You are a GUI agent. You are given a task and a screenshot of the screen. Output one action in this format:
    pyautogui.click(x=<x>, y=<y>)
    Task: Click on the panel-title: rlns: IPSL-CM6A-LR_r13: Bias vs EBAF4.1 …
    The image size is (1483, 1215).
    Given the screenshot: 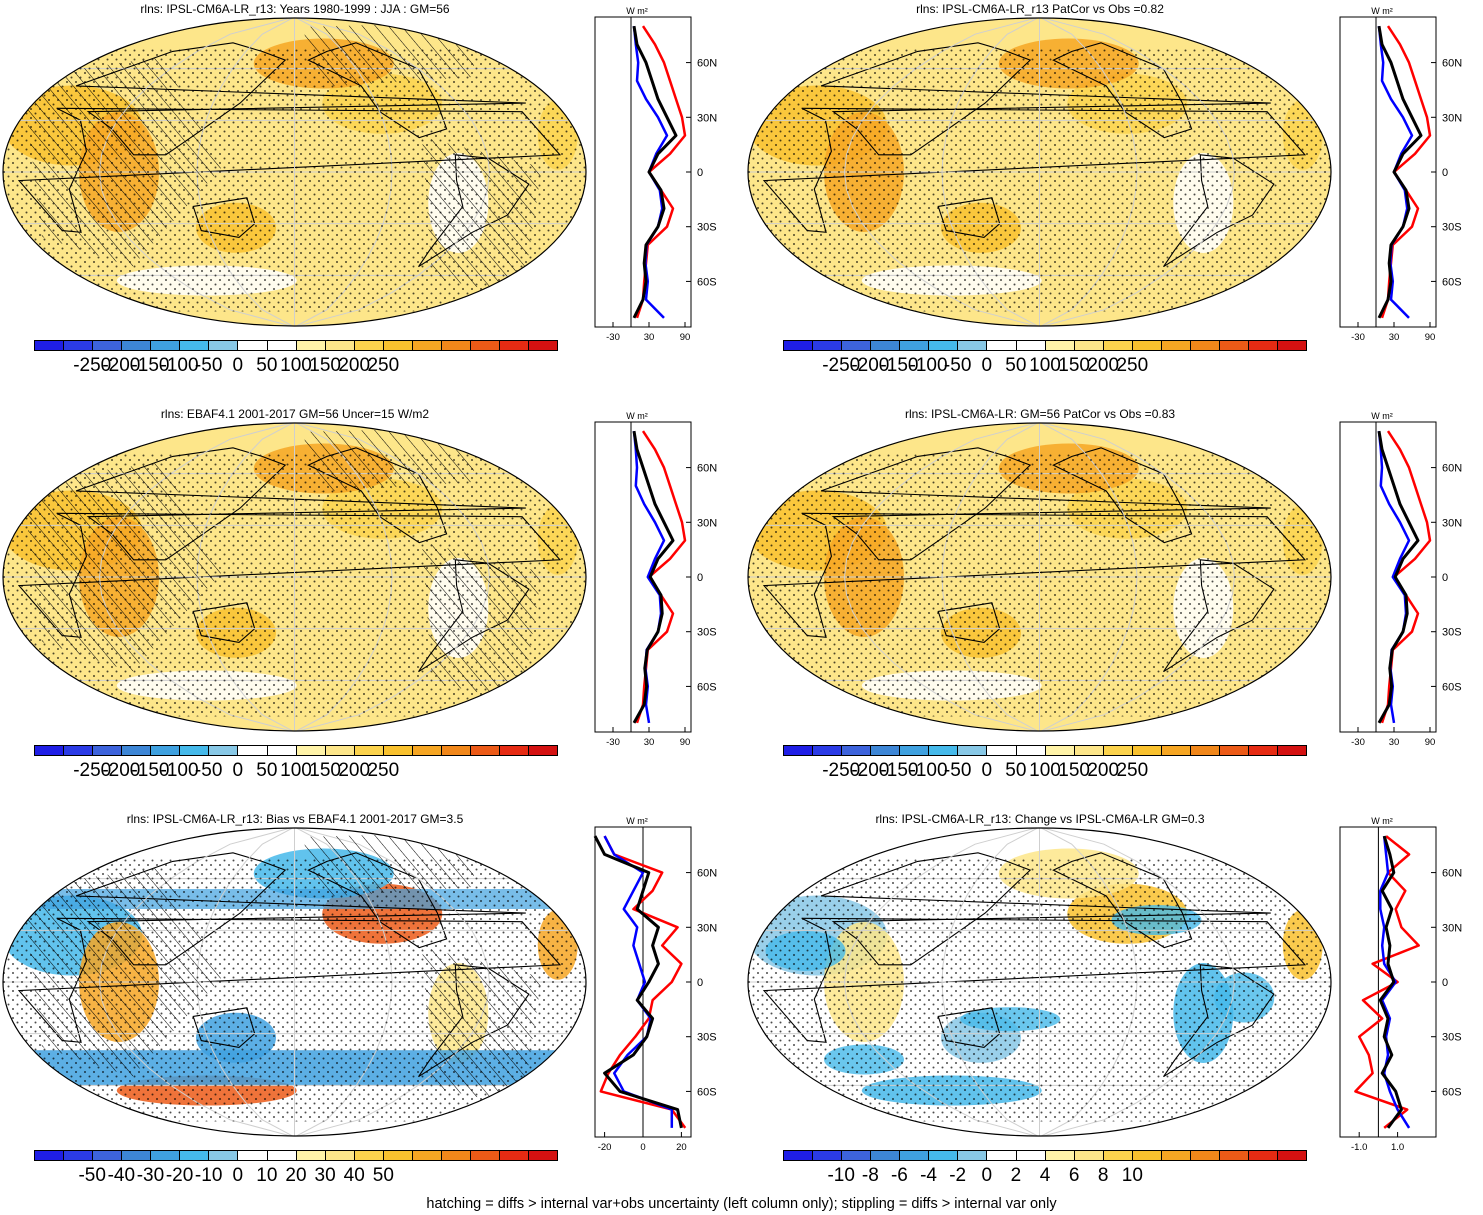 What is the action you would take?
    pyautogui.click(x=295, y=819)
    